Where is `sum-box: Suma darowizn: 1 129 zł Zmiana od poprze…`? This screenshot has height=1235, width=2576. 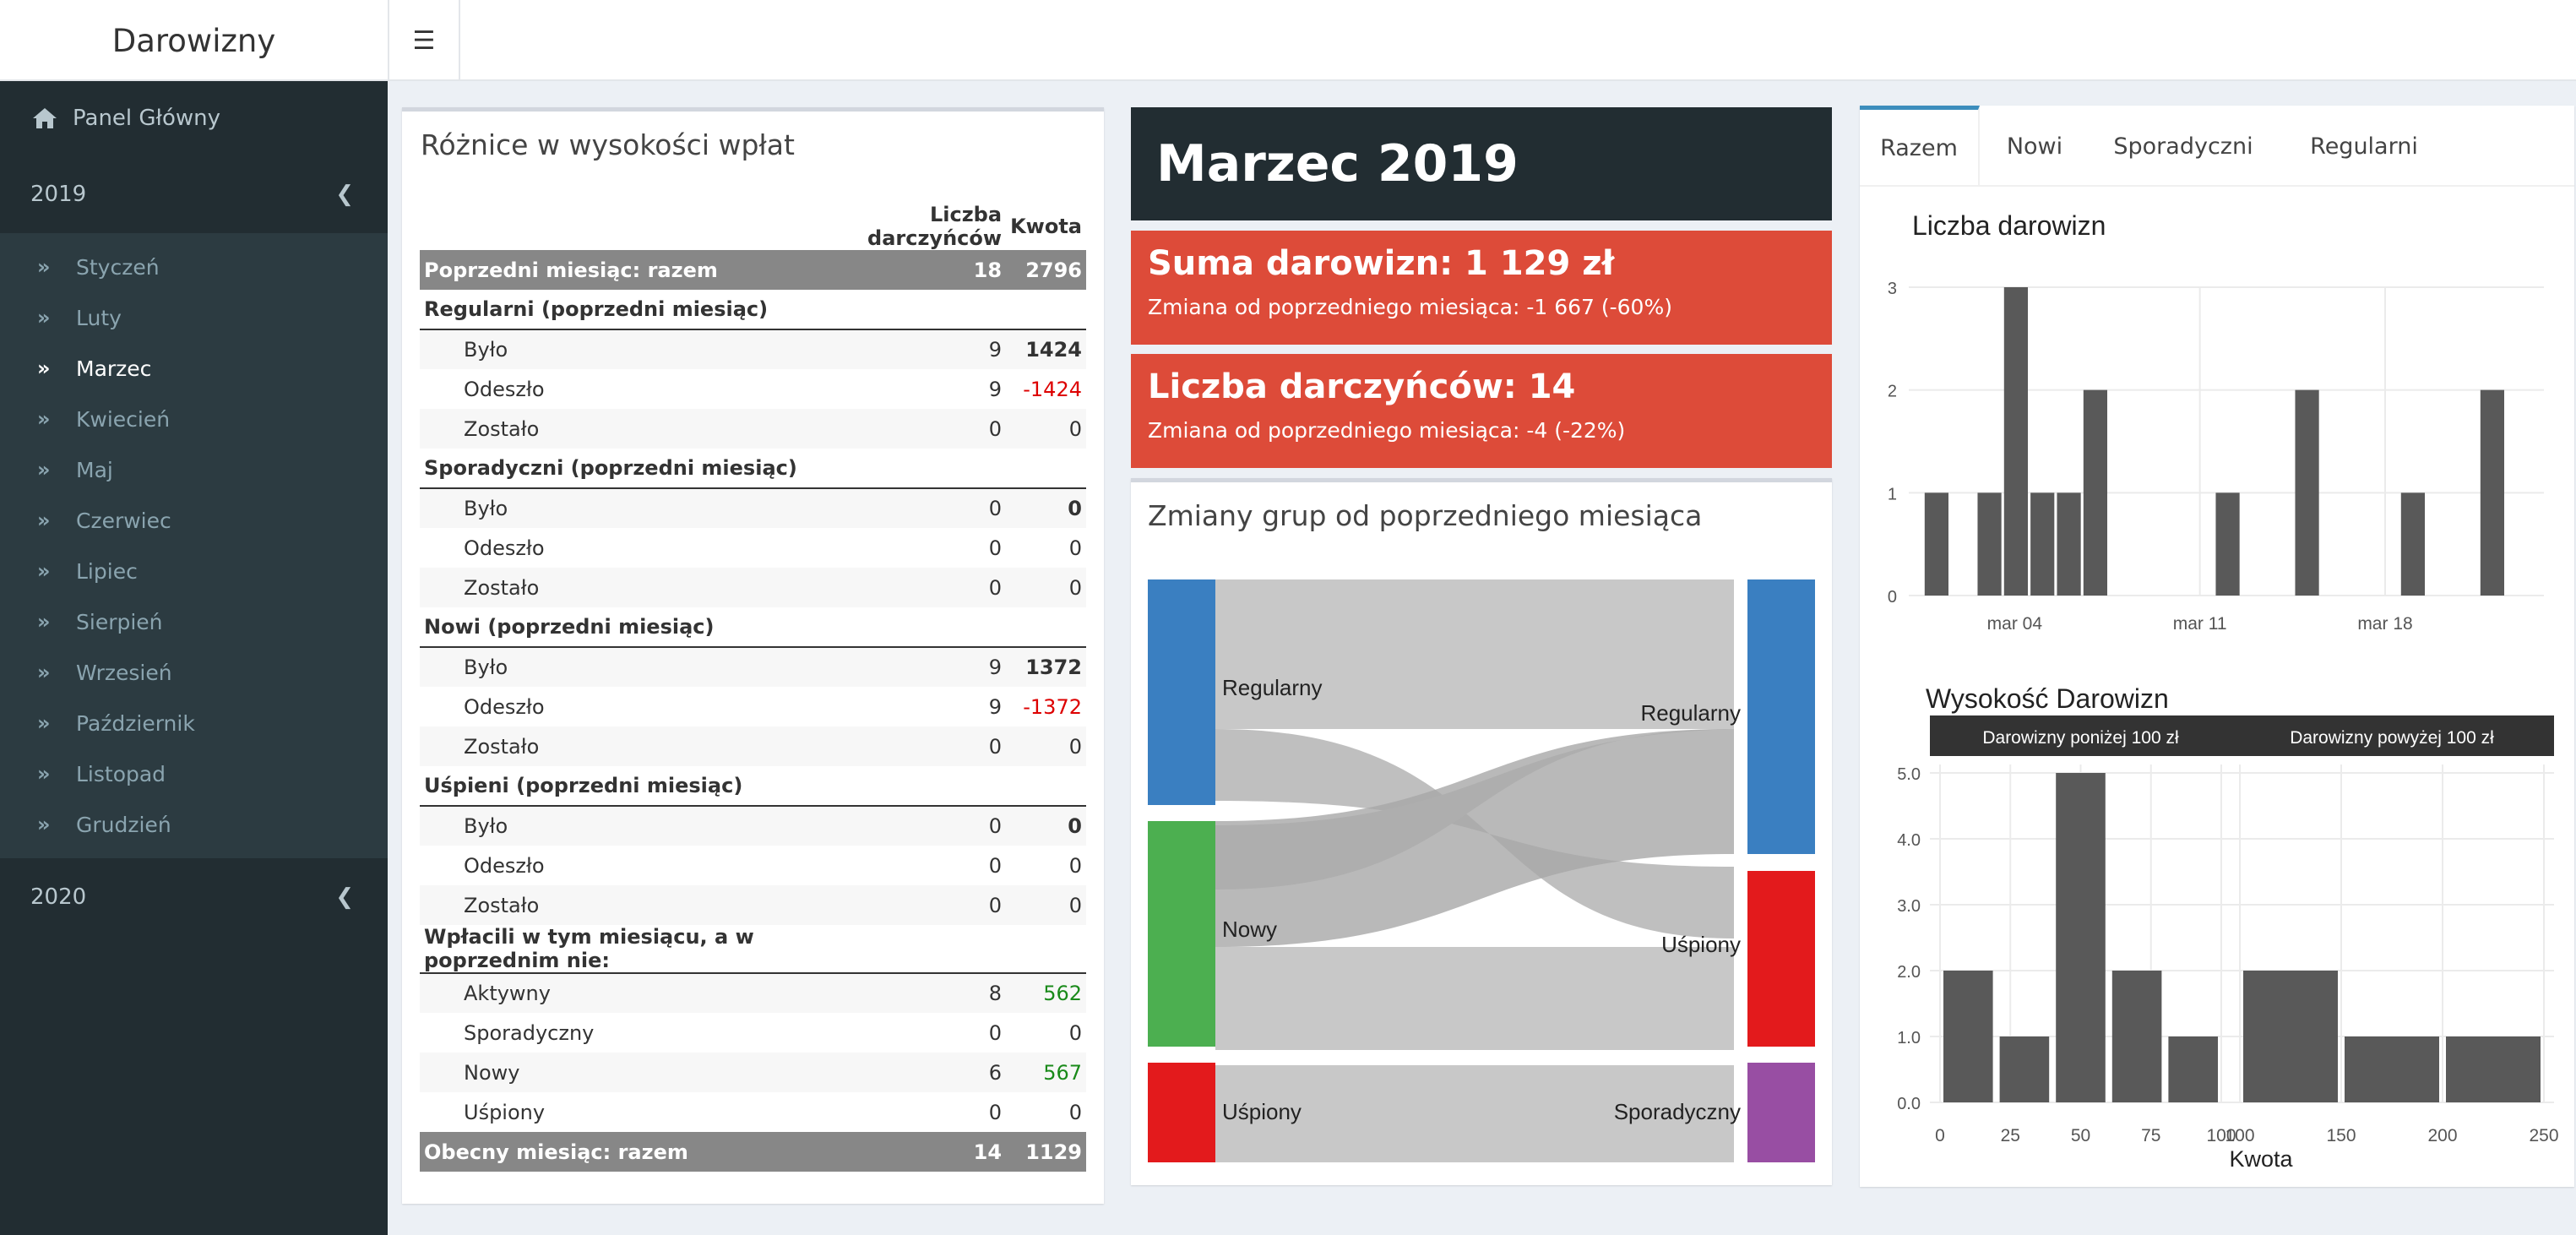
sum-box: Suma darowizn: 1 129 zł Zmiana od poprze… is located at coordinates (1481, 288).